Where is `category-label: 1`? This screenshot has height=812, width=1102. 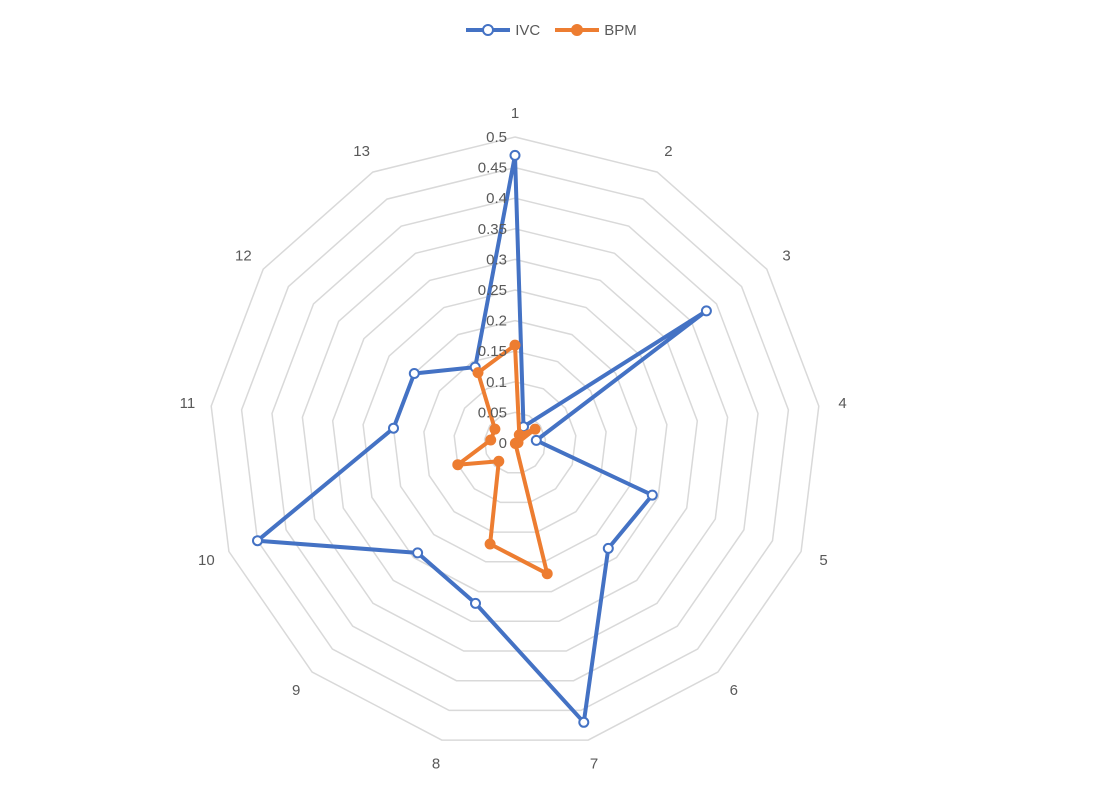 category-label: 1 is located at coordinates (515, 113).